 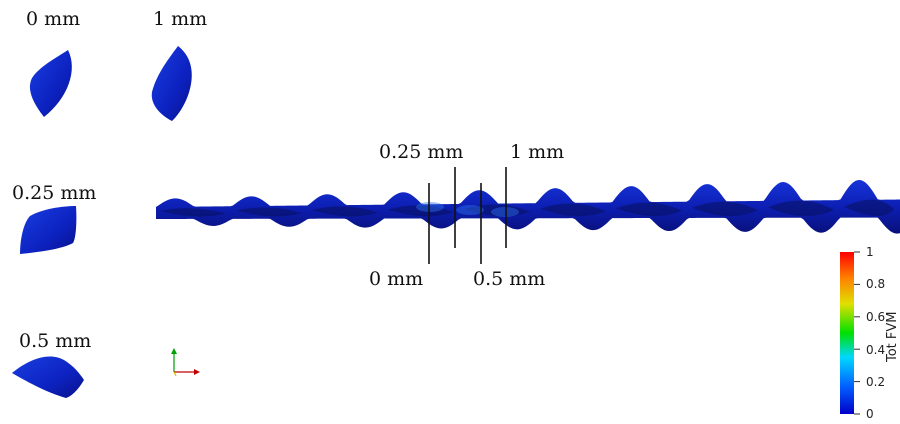 I want to click on cross-section-label-1mm: 1 mm, so click(x=180, y=19).